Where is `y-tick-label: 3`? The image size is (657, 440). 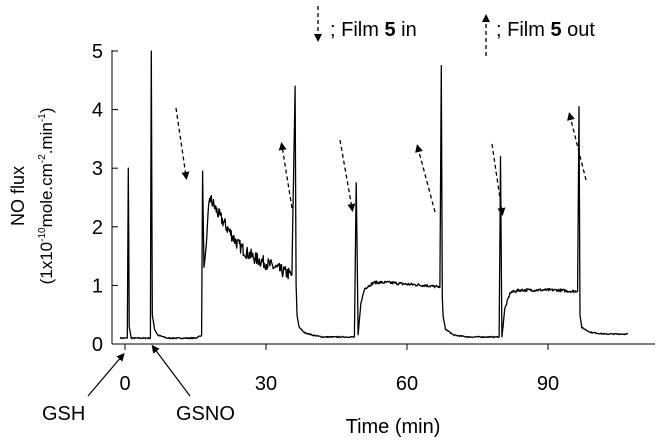 y-tick-label: 3 is located at coordinates (97, 169).